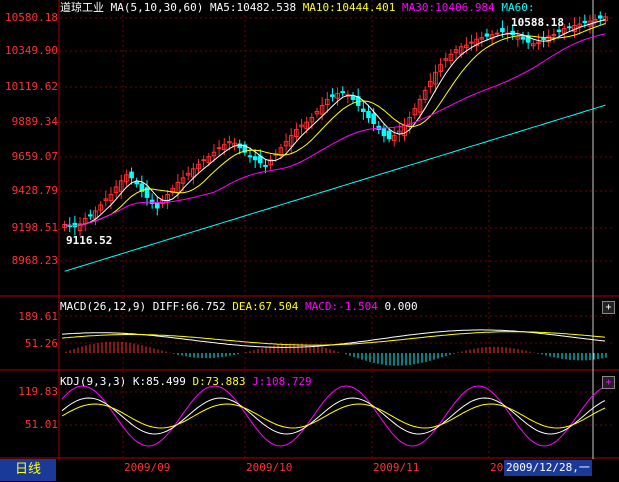  Describe the element at coordinates (608, 307) in the screenshot. I see `macd-expand-button: +` at that location.